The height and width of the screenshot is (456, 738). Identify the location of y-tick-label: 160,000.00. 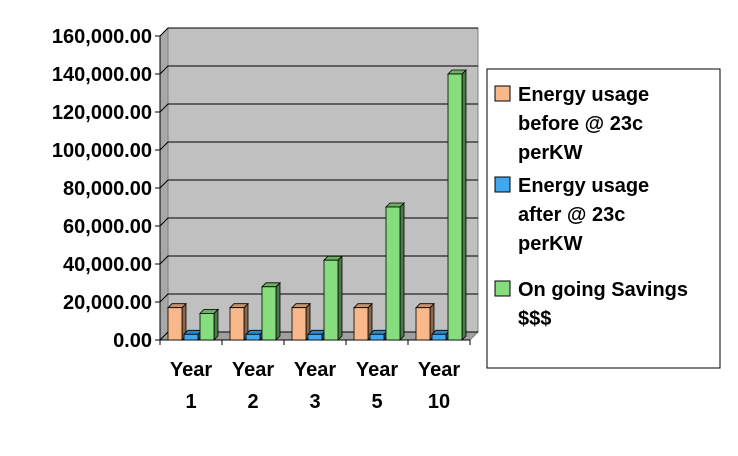
(102, 37).